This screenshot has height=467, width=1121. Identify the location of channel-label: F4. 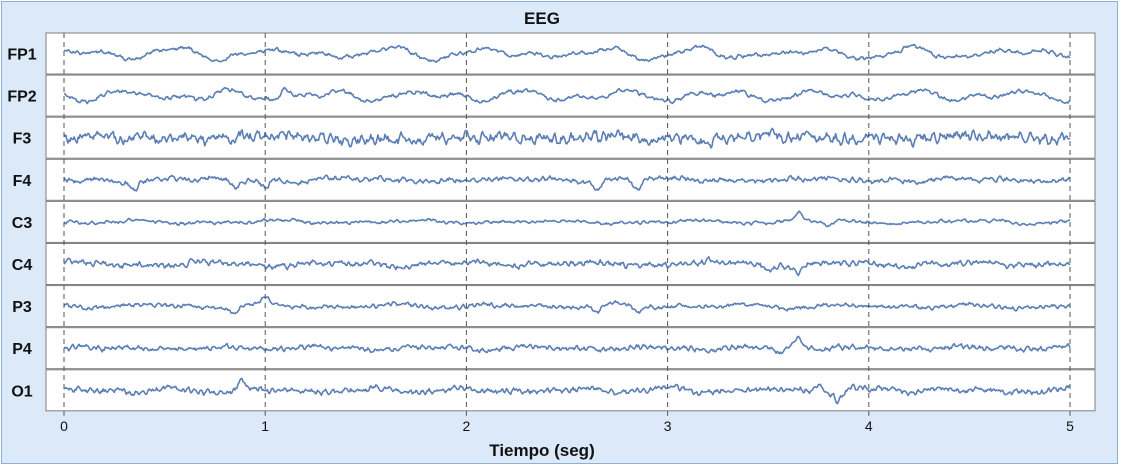
(22, 181).